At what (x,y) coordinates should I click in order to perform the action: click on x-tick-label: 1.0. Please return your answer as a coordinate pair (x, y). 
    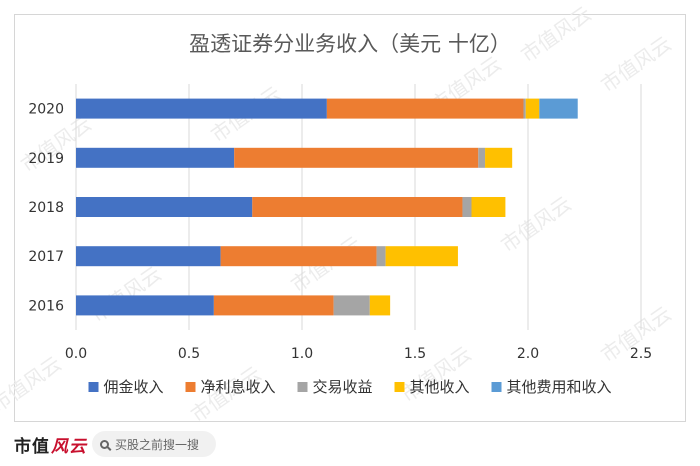
    Looking at the image, I should click on (302, 354).